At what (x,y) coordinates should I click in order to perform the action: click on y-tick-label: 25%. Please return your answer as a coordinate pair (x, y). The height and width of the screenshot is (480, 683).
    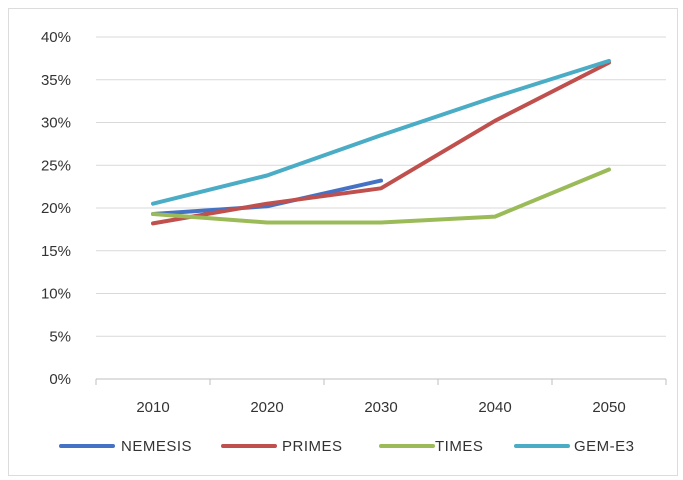
    Looking at the image, I should click on (56, 165).